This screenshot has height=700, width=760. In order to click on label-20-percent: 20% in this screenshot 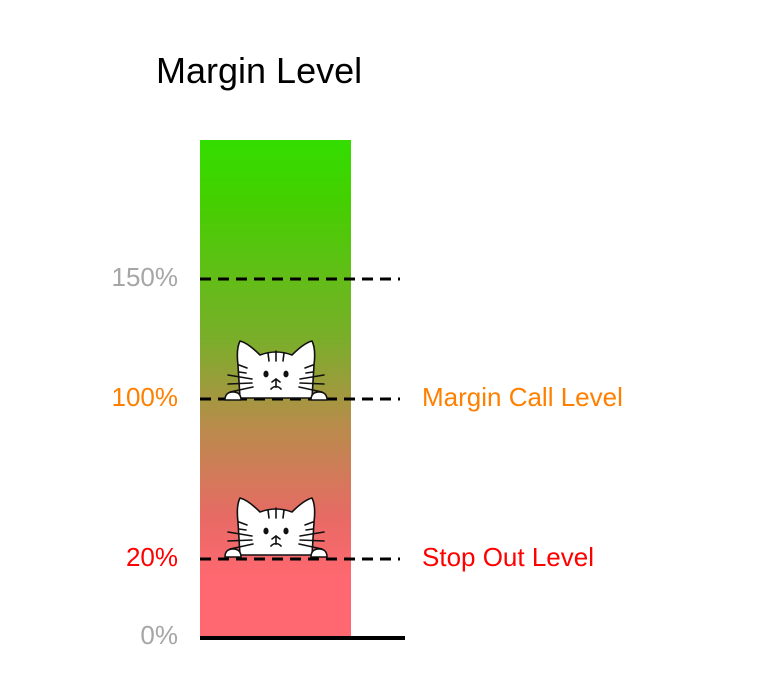, I will do `click(151, 557)`.